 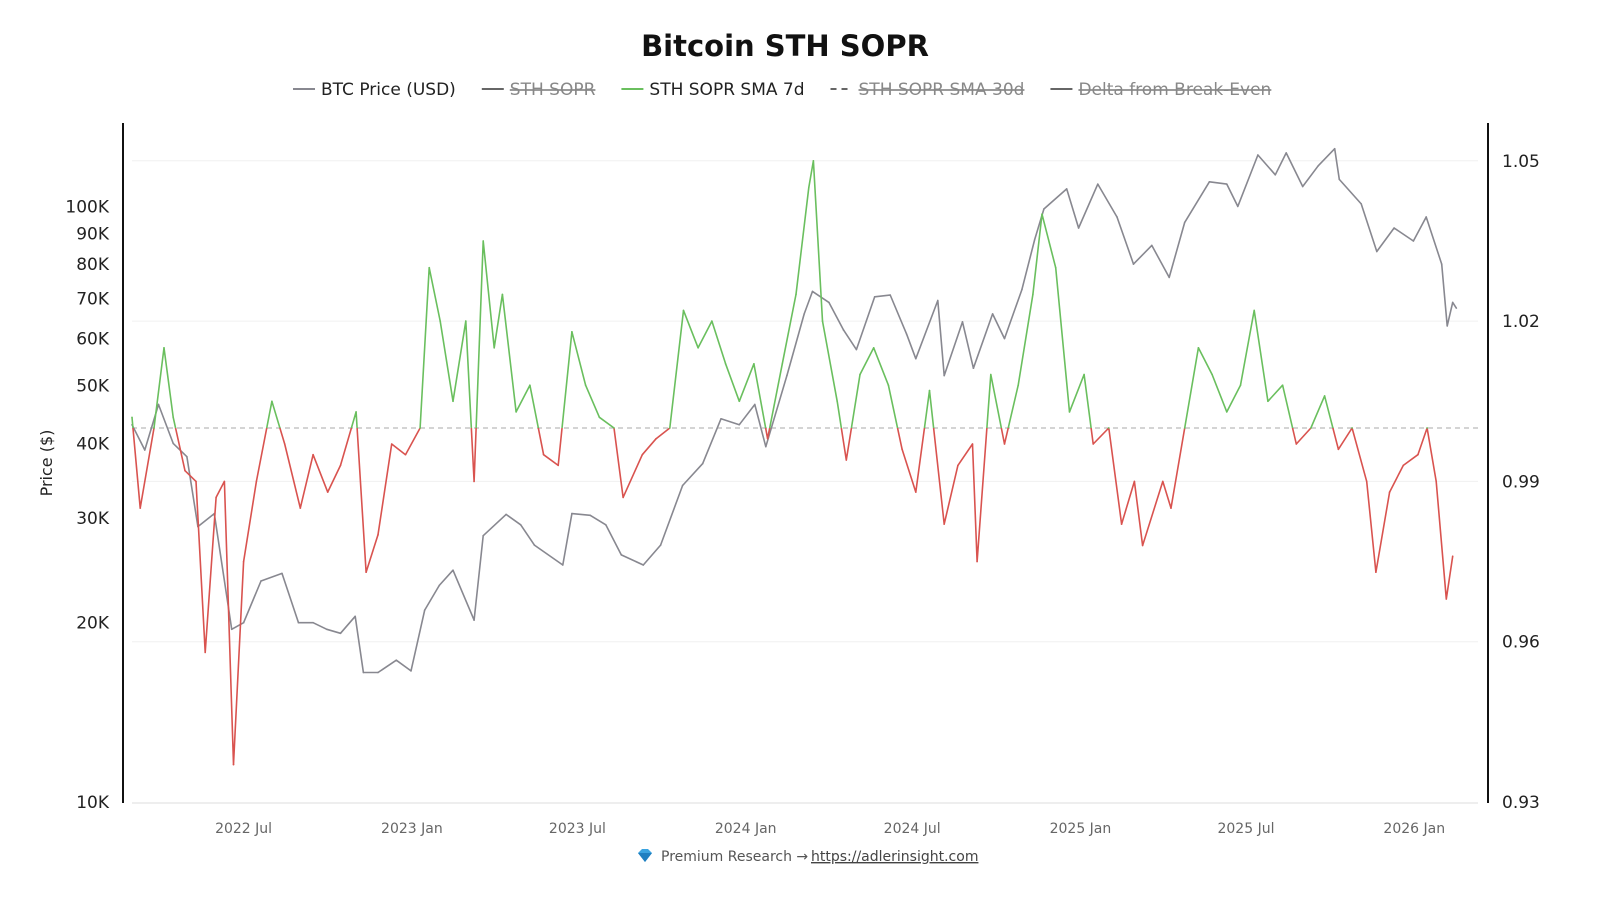 I want to click on footer-link: https://adlerinsight.com, so click(x=894, y=857).